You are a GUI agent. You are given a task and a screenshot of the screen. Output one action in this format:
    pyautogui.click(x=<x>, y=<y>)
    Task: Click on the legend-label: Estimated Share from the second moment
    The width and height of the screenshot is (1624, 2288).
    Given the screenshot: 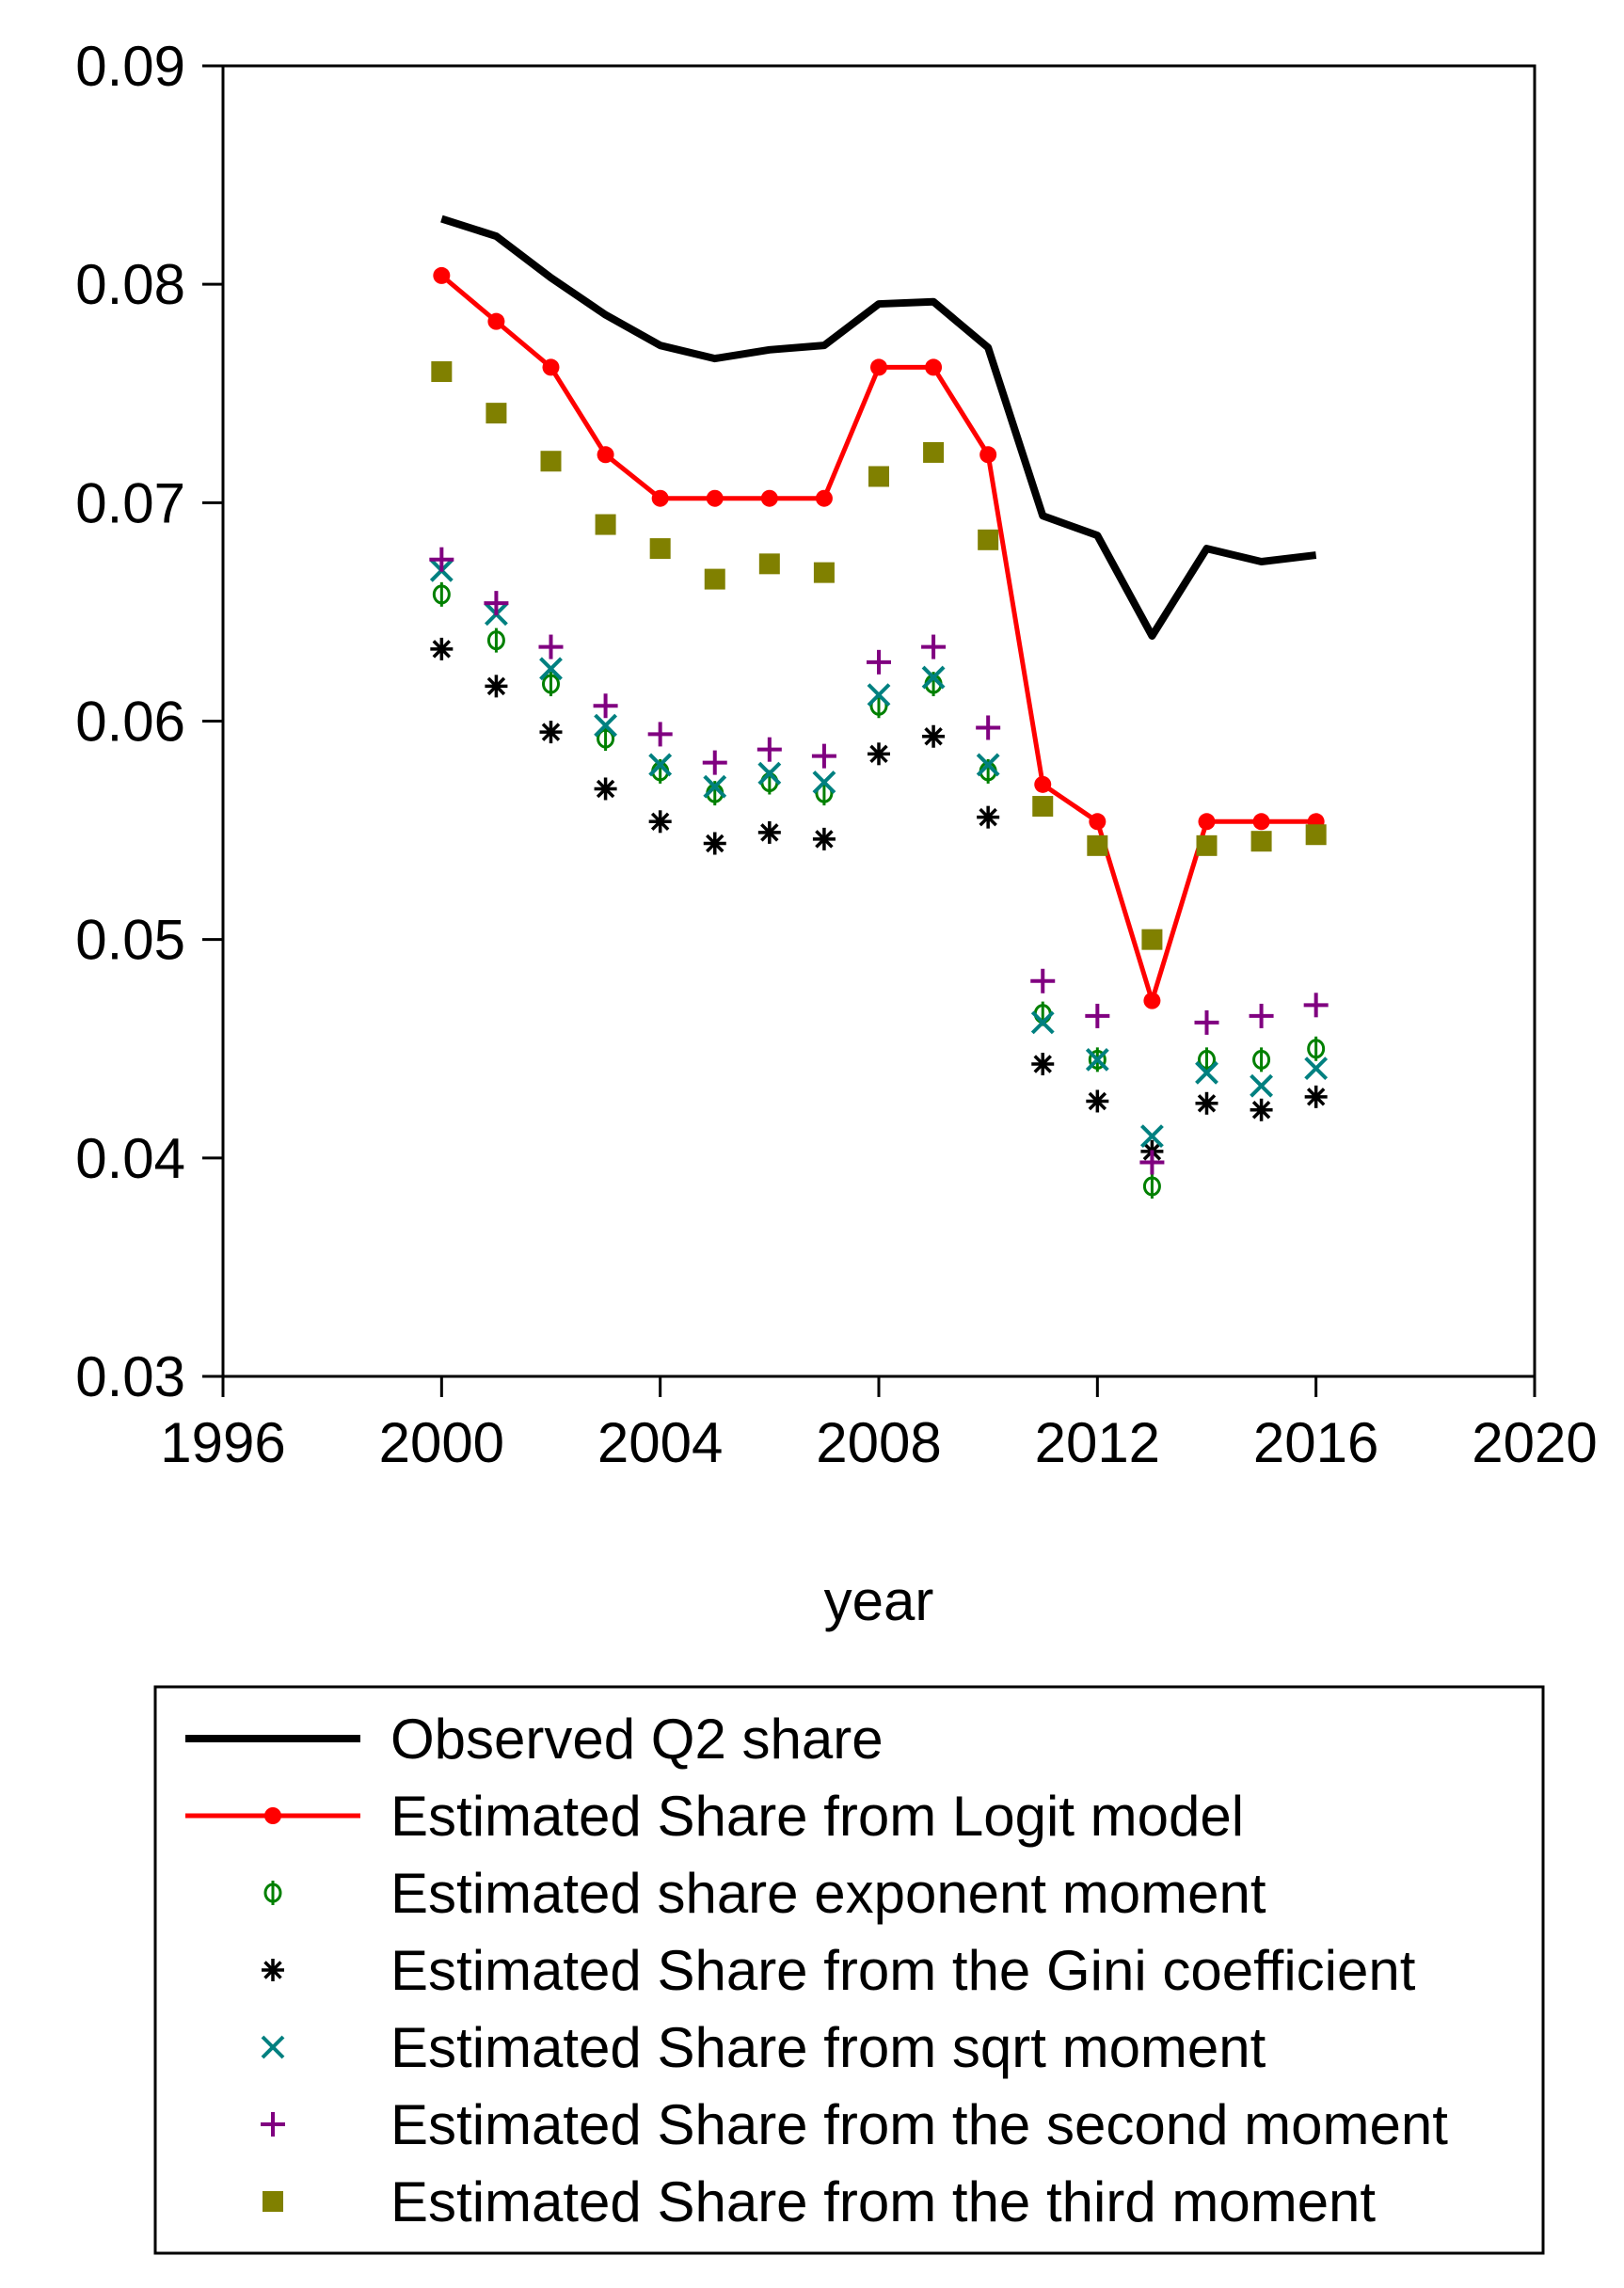 What is the action you would take?
    pyautogui.click(x=919, y=2124)
    